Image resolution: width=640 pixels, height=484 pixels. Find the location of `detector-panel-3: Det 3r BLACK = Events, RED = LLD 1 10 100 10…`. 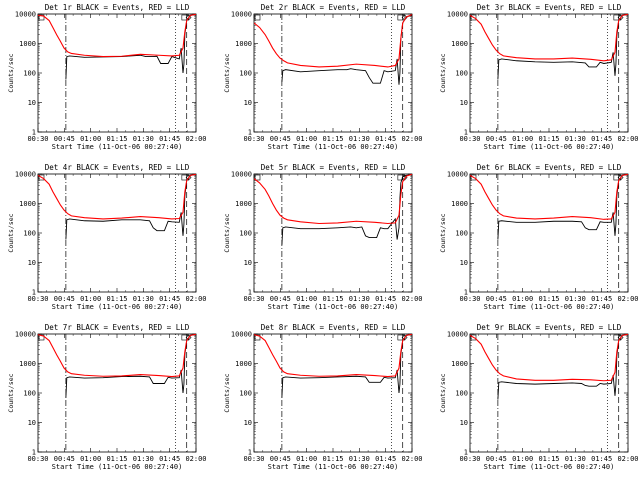

detector-panel-3: Det 3r BLACK = Events, RED = LLD 1 10 100 10… is located at coordinates (539, 77).